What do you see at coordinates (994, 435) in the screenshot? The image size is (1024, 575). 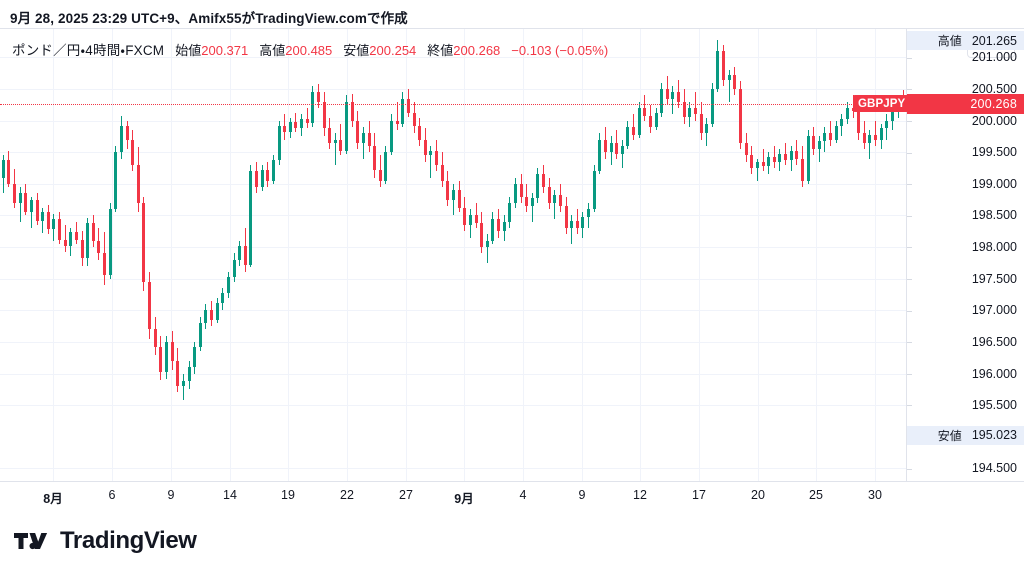 I see `period-low-value: 195.023` at bounding box center [994, 435].